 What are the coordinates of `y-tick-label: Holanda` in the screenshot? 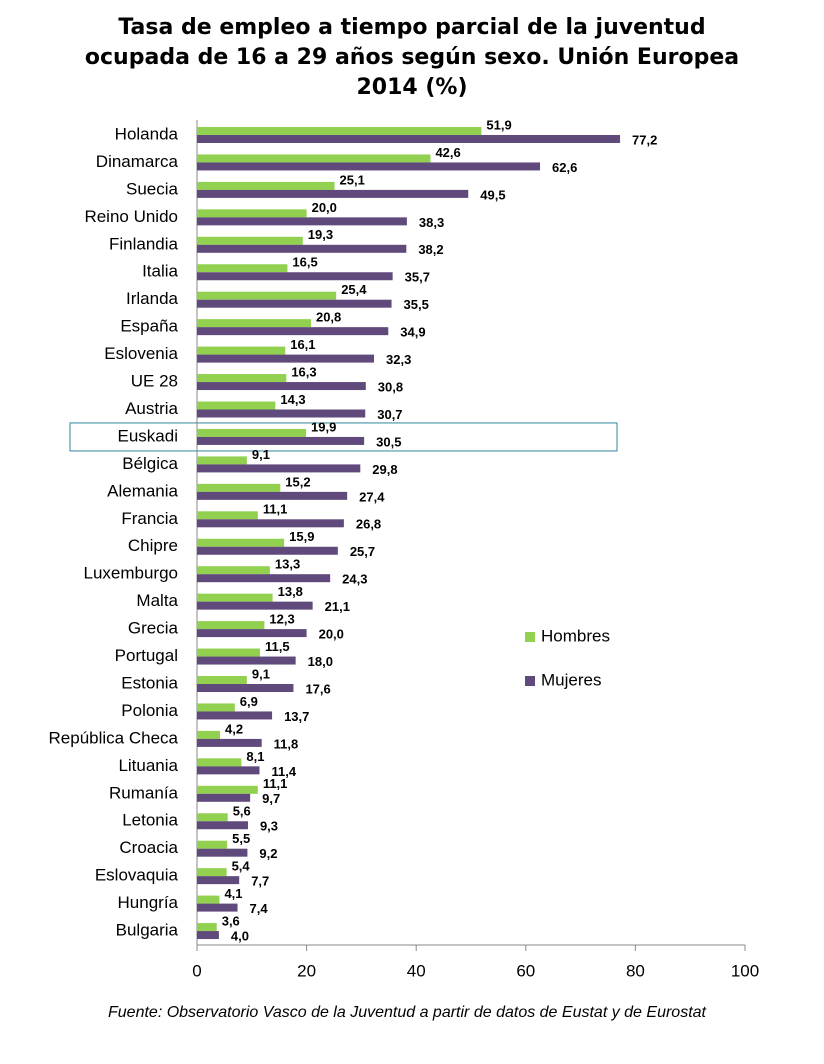 It's located at (147, 133).